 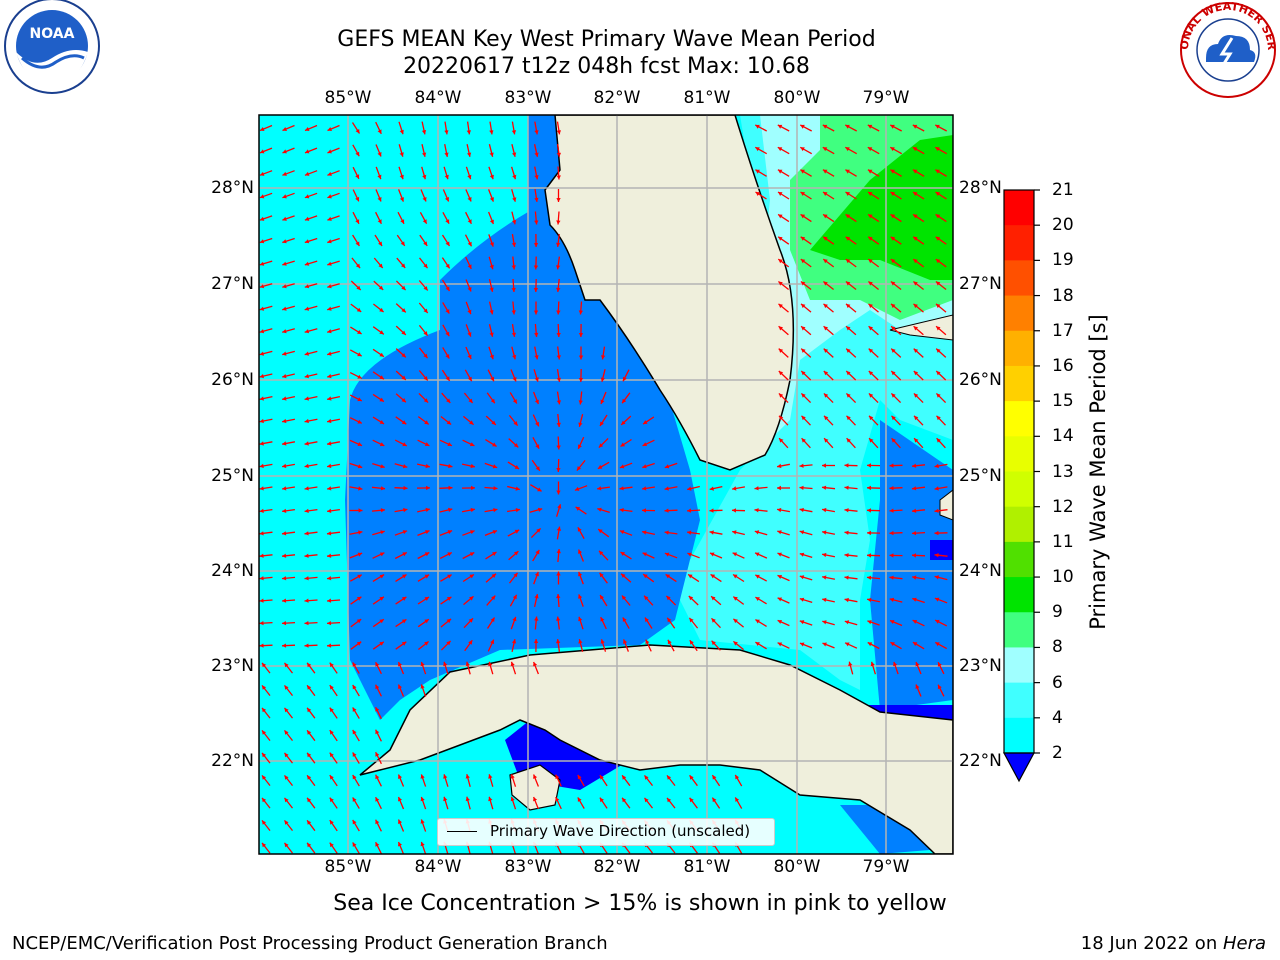 What do you see at coordinates (980, 666) in the screenshot?
I see `lat-label-right: 23°N` at bounding box center [980, 666].